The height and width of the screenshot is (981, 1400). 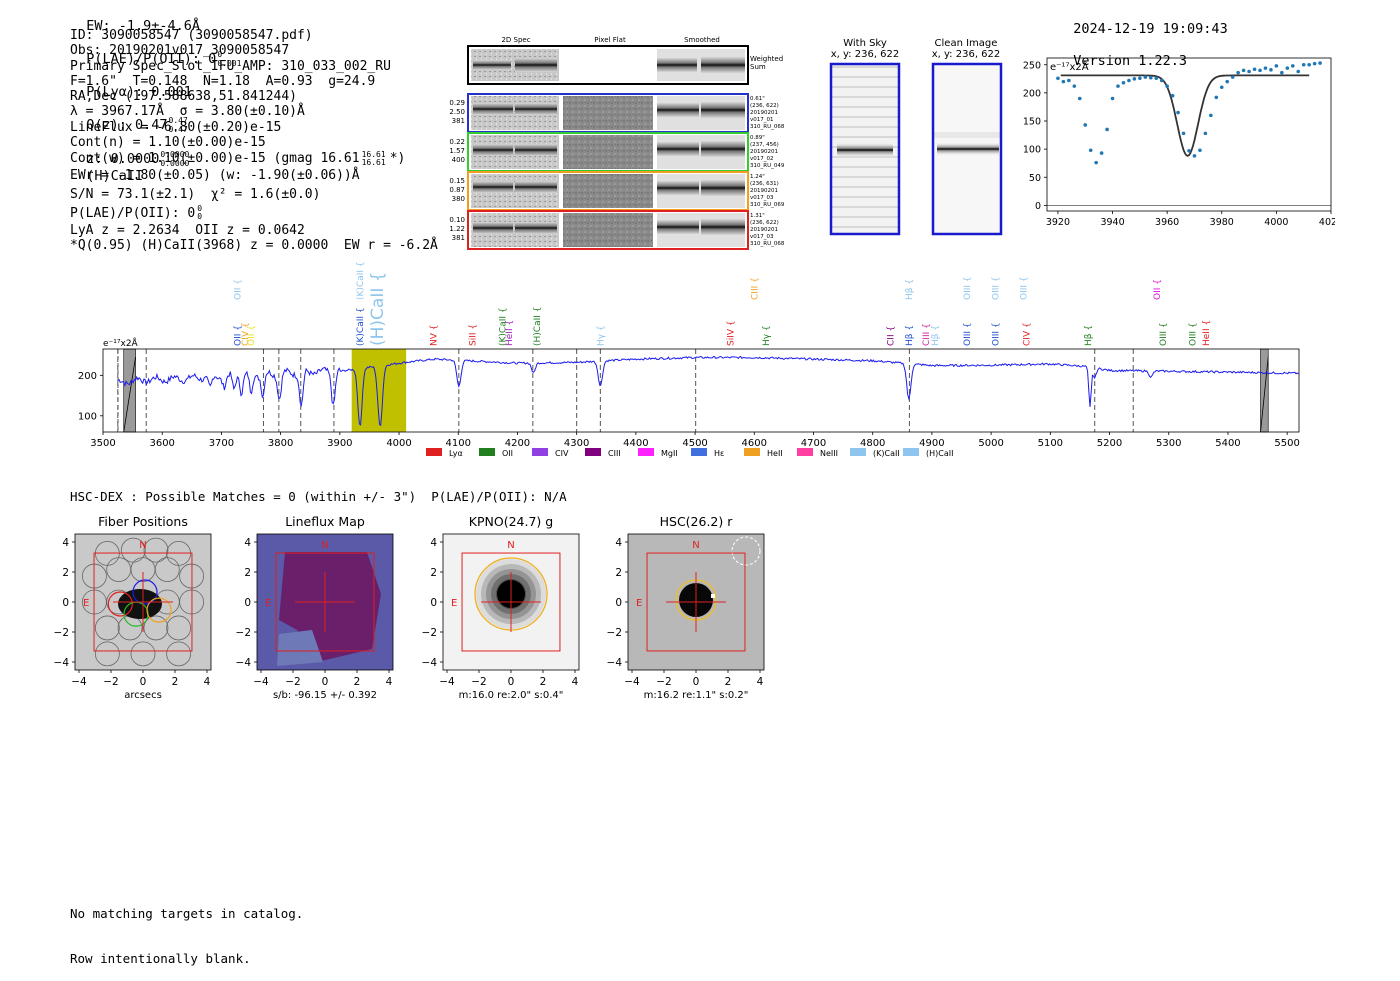 What do you see at coordinates (767, 205) in the screenshot?
I see `stamp-right-label: 310_RU_069` at bounding box center [767, 205].